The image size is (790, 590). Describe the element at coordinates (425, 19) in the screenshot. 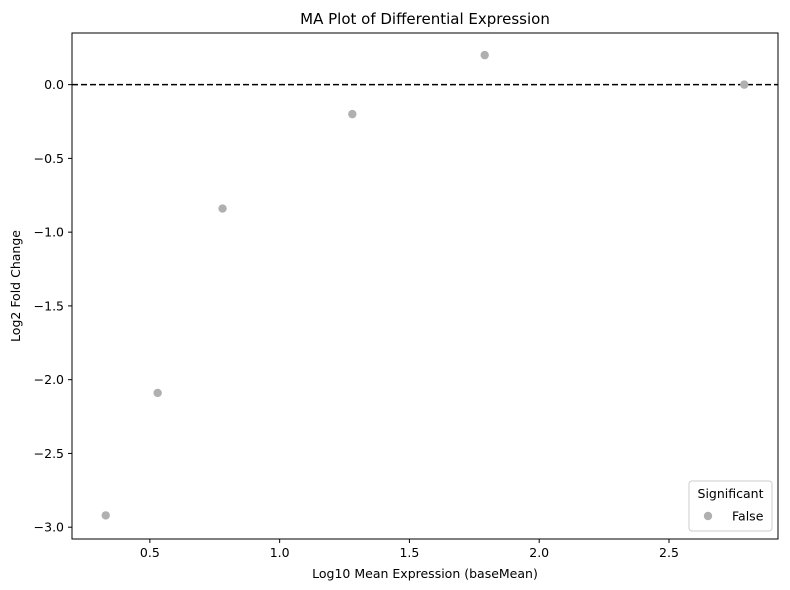

I see `chart-title: MA Plot of Differential Expression` at that location.